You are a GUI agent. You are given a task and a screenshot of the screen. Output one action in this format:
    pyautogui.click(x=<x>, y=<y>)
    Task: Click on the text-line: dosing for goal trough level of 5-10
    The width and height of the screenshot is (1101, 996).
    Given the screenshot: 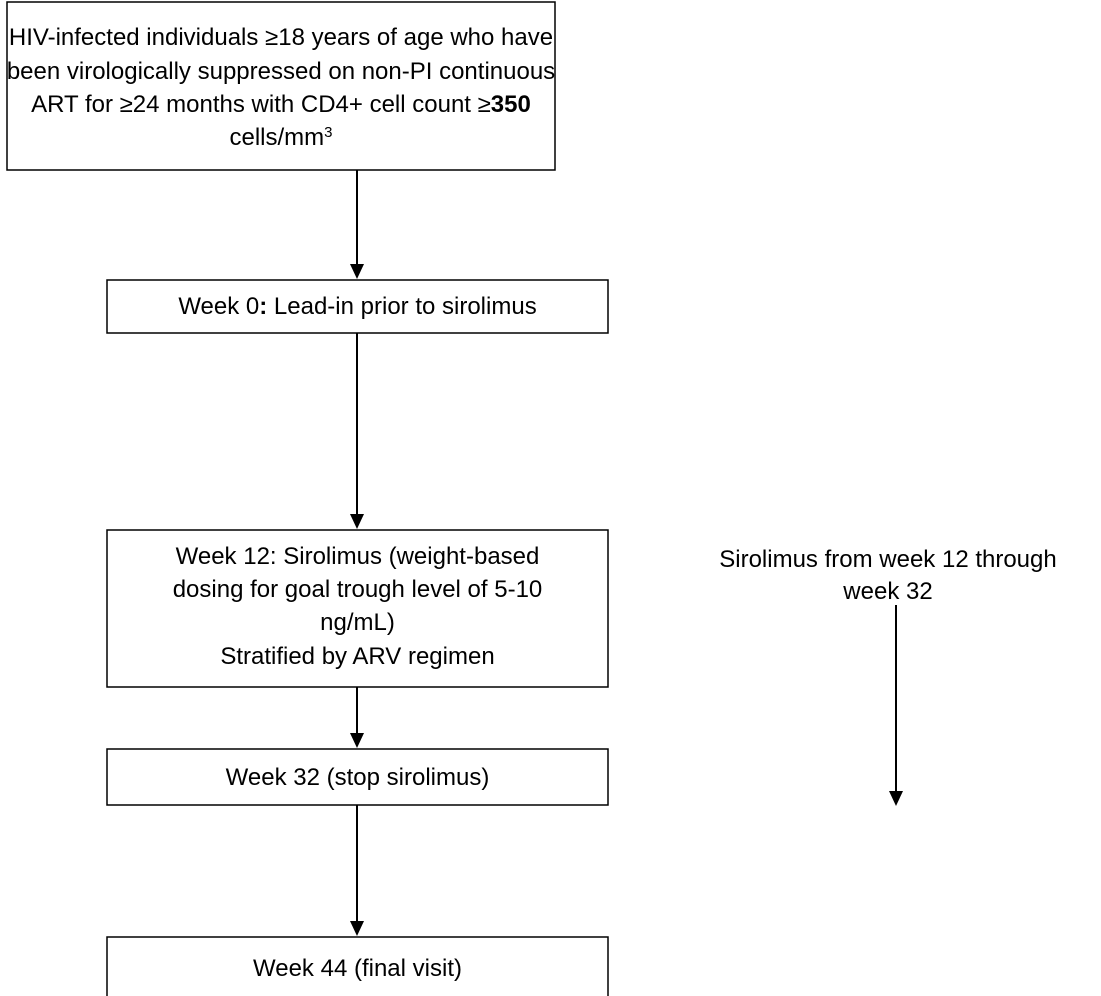 What is the action you would take?
    pyautogui.click(x=358, y=589)
    